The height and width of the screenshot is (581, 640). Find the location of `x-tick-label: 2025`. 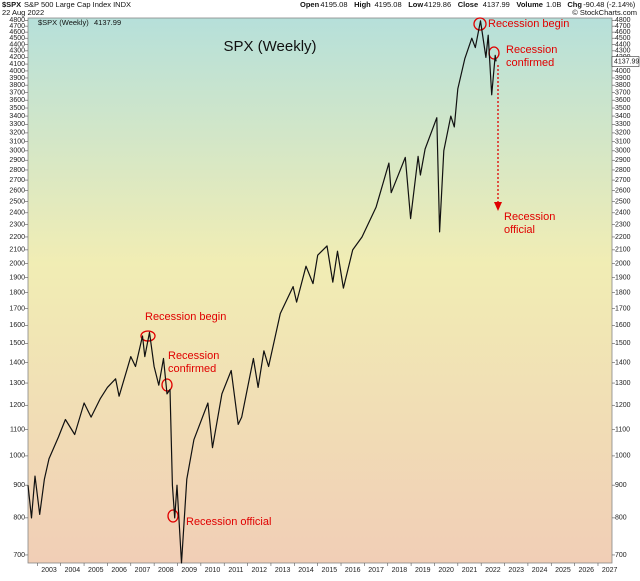

x-tick-label: 2025 is located at coordinates (563, 570).